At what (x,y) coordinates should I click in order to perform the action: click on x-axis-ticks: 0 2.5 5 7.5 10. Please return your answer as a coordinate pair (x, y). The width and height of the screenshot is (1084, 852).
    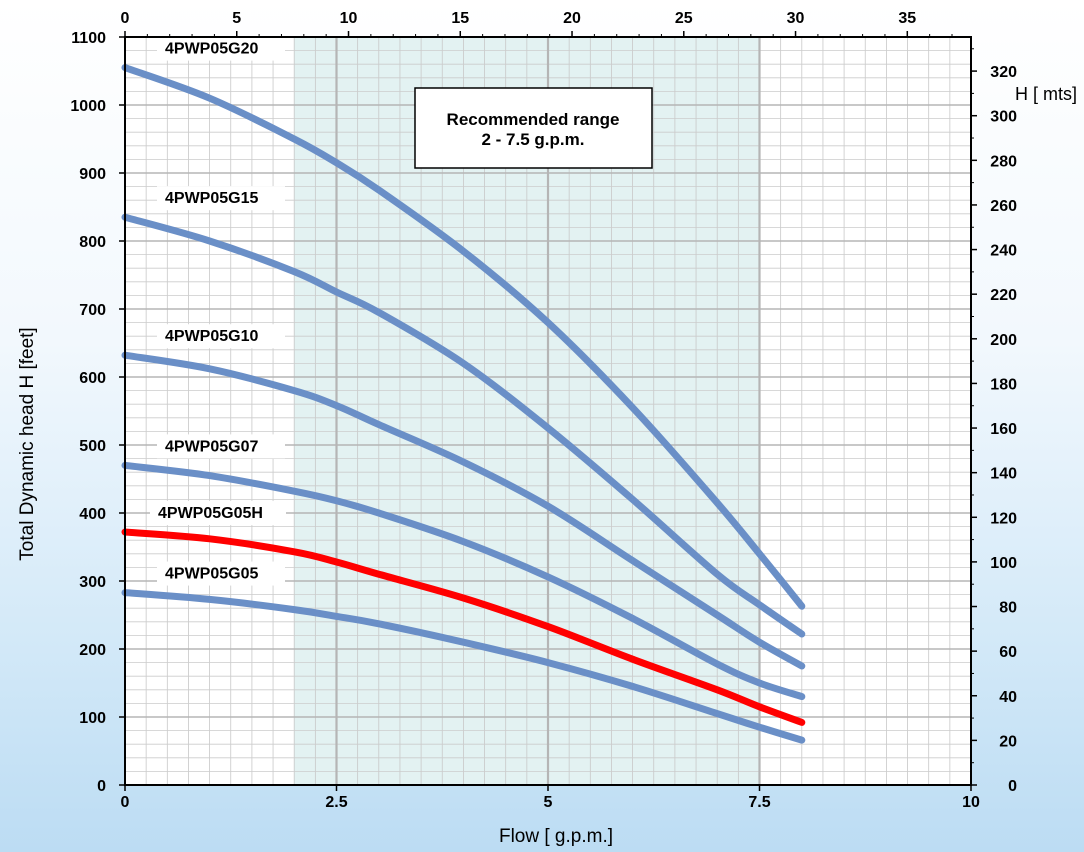
    Looking at the image, I should click on (550, 798).